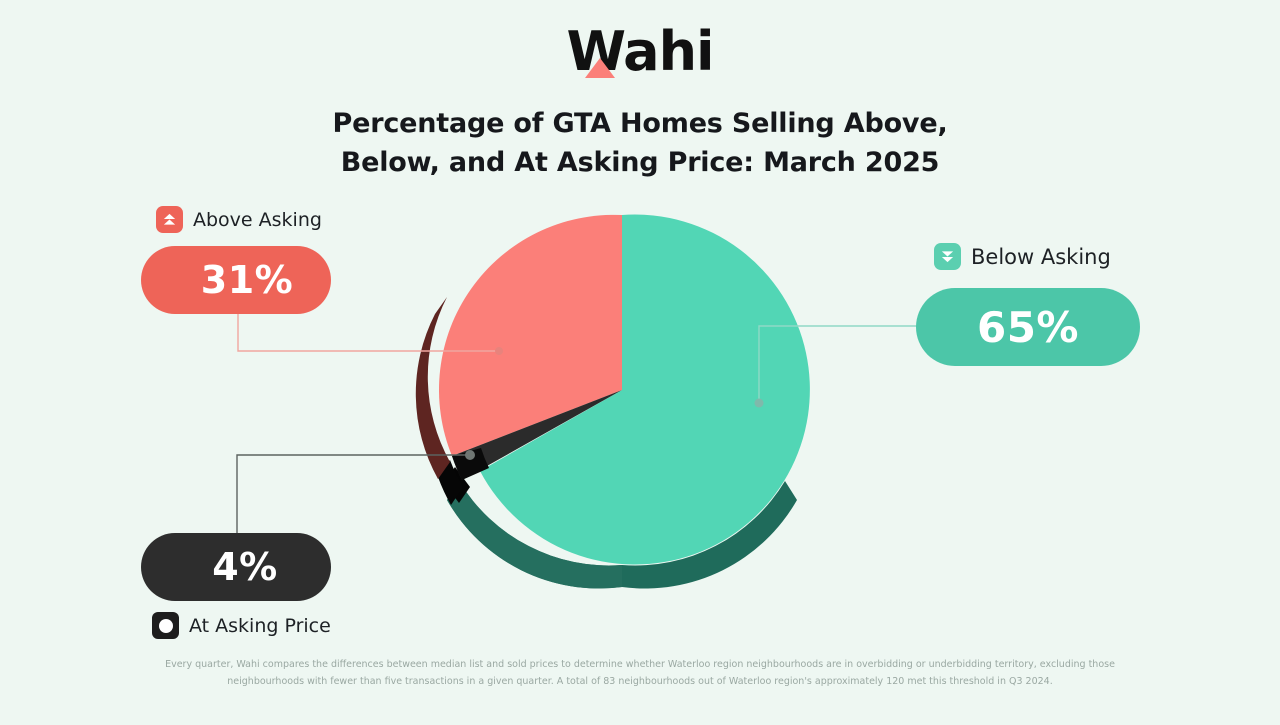  What do you see at coordinates (759, 403) in the screenshot?
I see `leader-dot-below` at bounding box center [759, 403].